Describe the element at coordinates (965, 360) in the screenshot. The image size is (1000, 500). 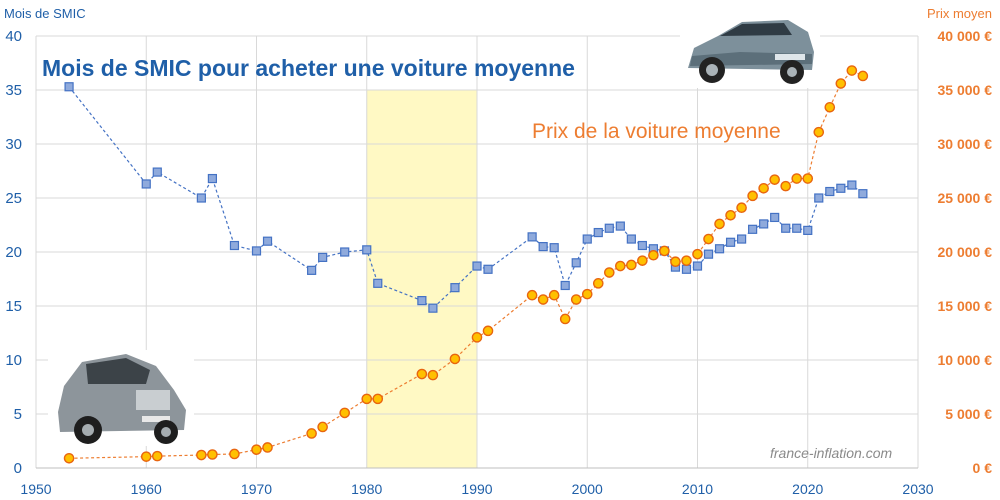
I see `right-axis-tick-label: 10 000 €` at that location.